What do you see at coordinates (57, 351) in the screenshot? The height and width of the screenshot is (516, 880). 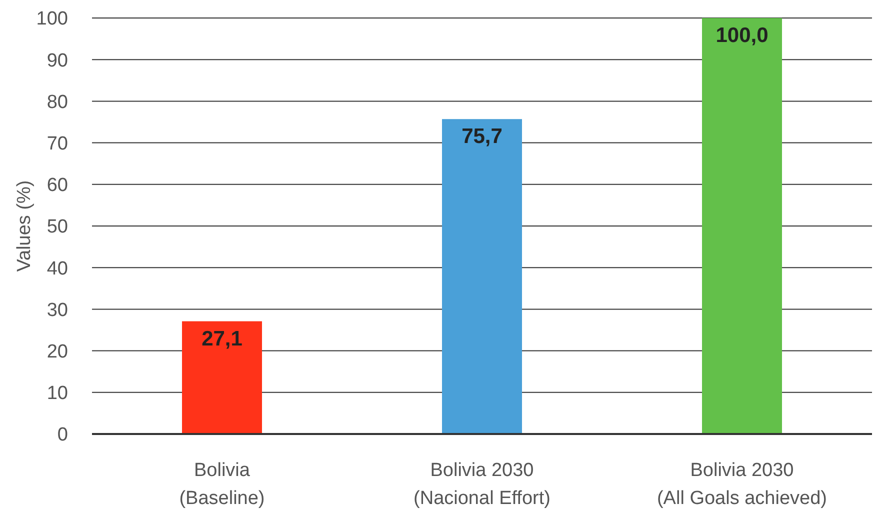 I see `y-tick-label: 20` at bounding box center [57, 351].